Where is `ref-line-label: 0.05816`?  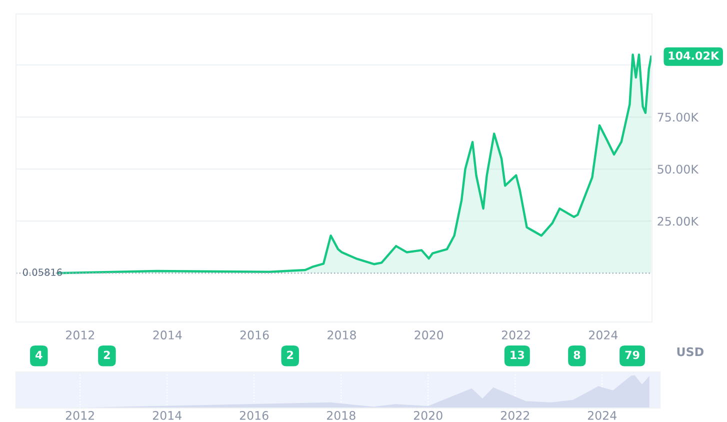 ref-line-label: 0.05816 is located at coordinates (42, 272).